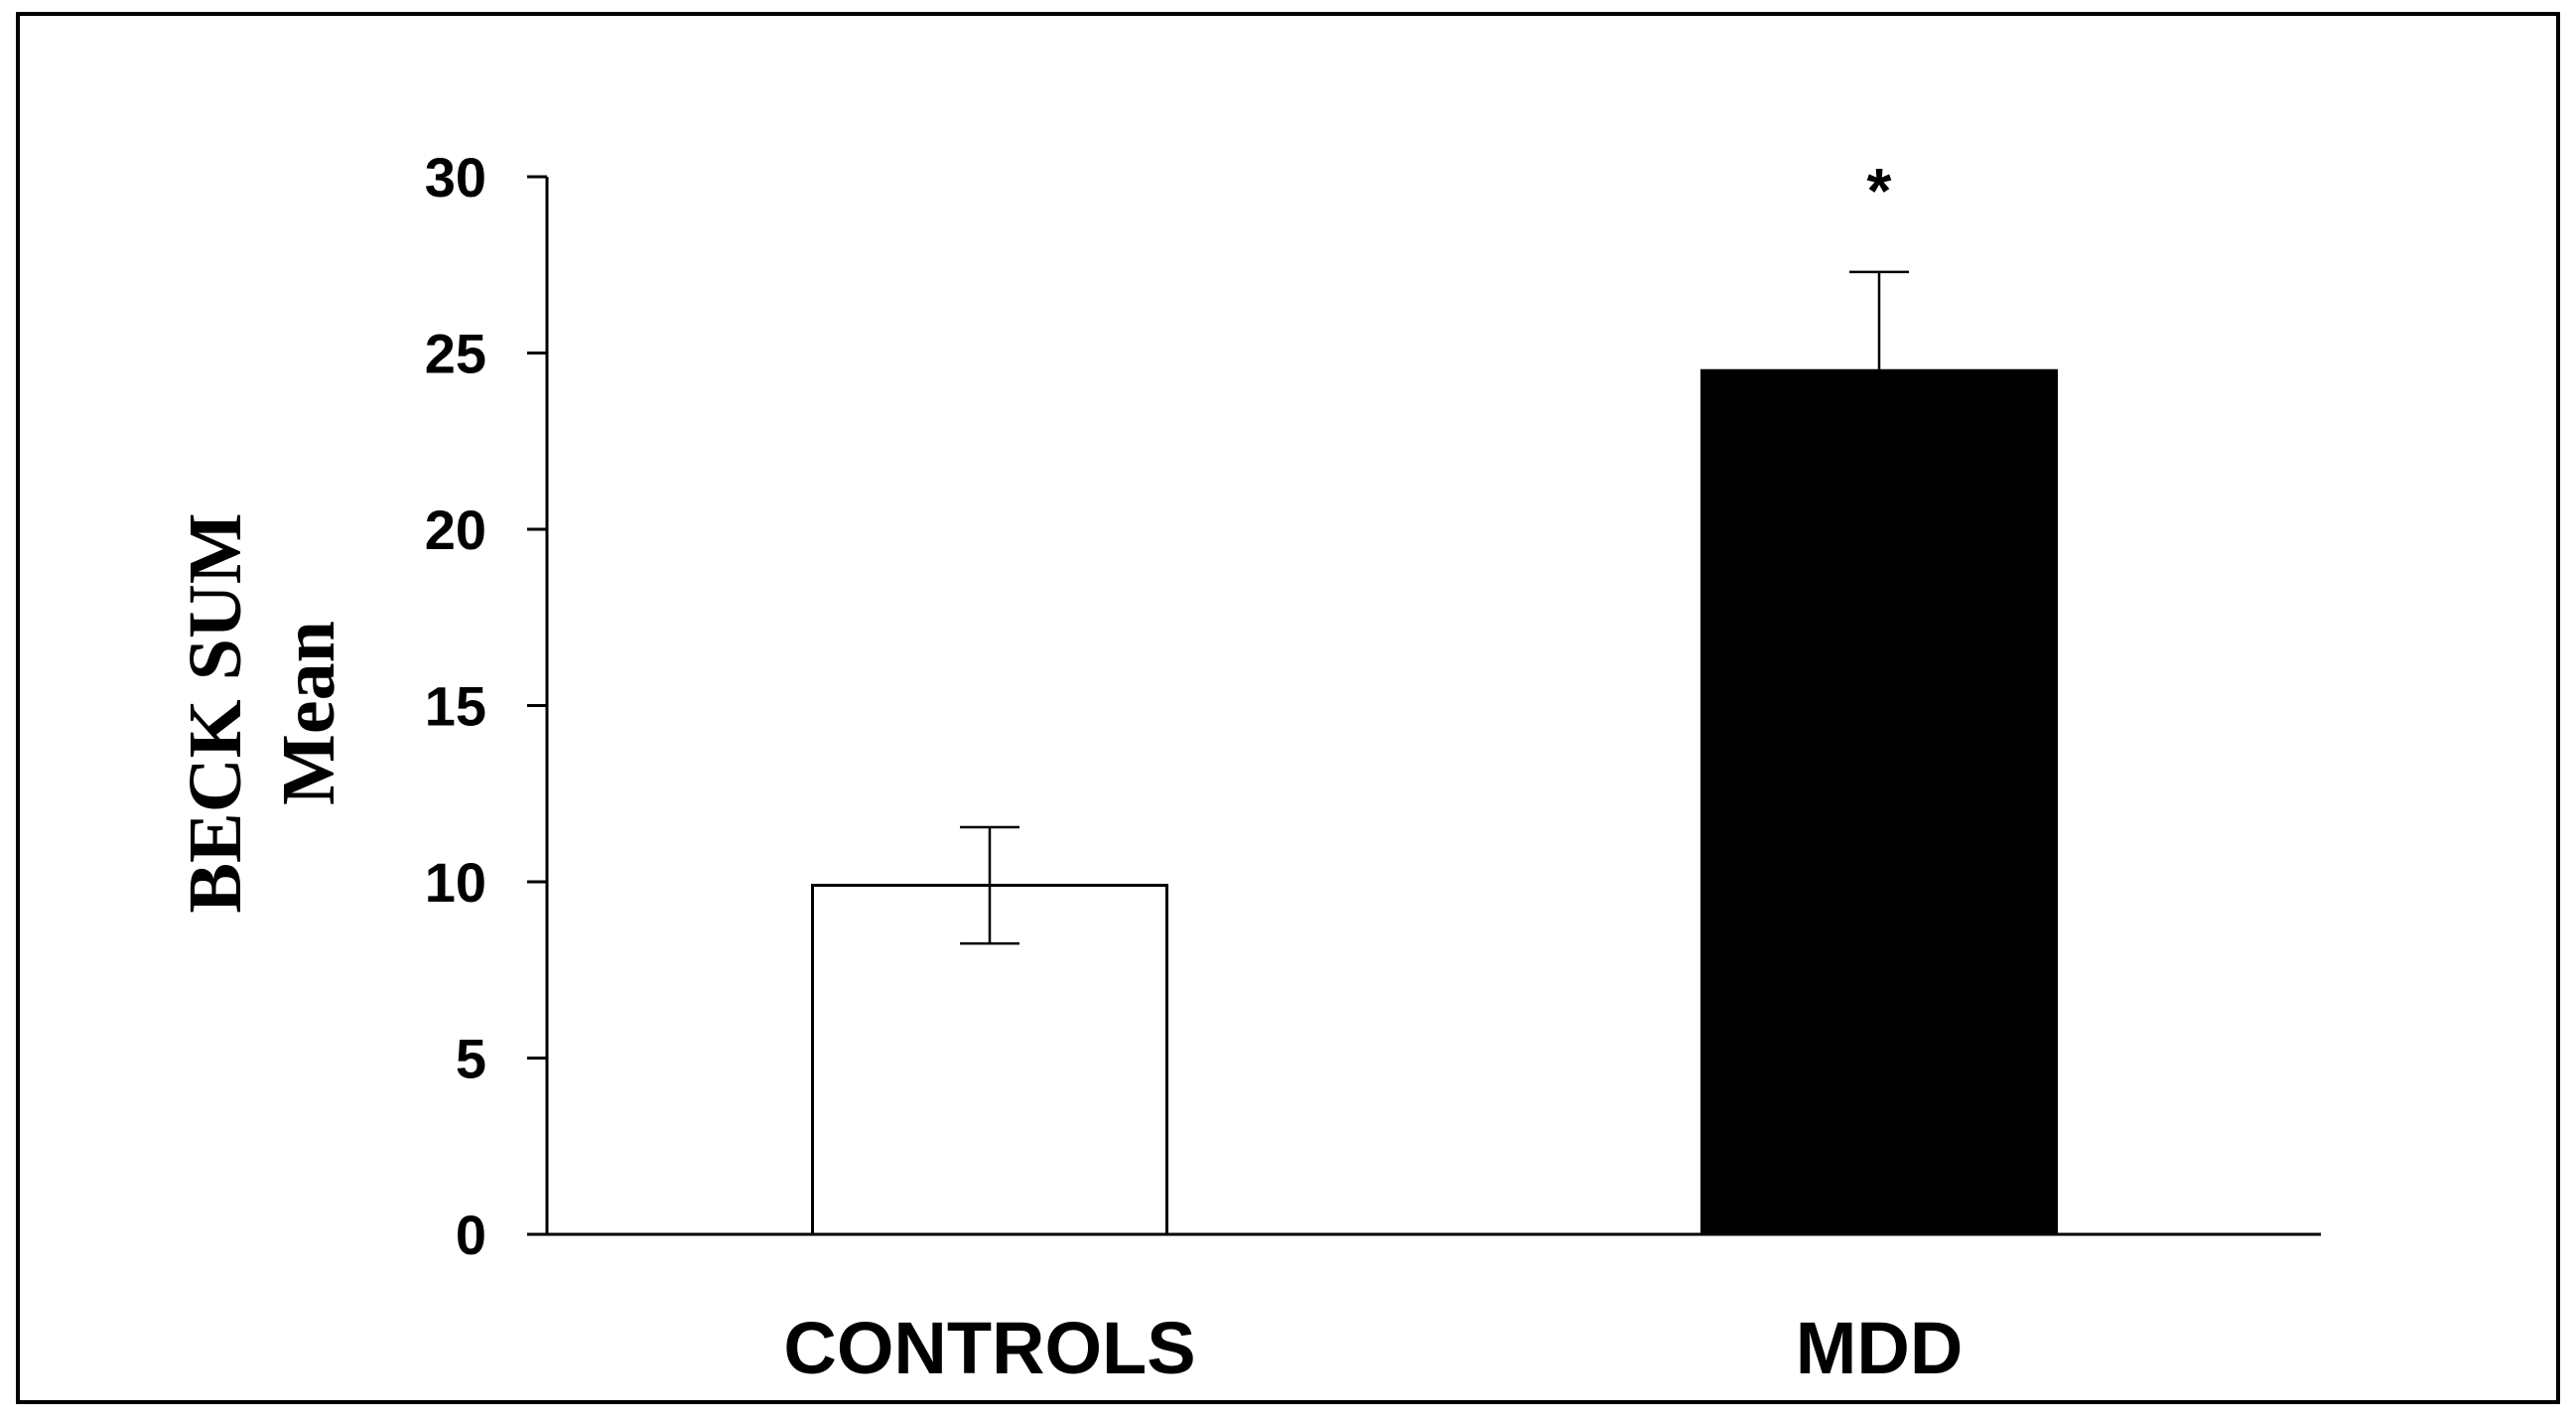 This screenshot has height=1423, width=2576. What do you see at coordinates (1434, 1311) in the screenshot?
I see `x-axis: CONTROLS MDD` at bounding box center [1434, 1311].